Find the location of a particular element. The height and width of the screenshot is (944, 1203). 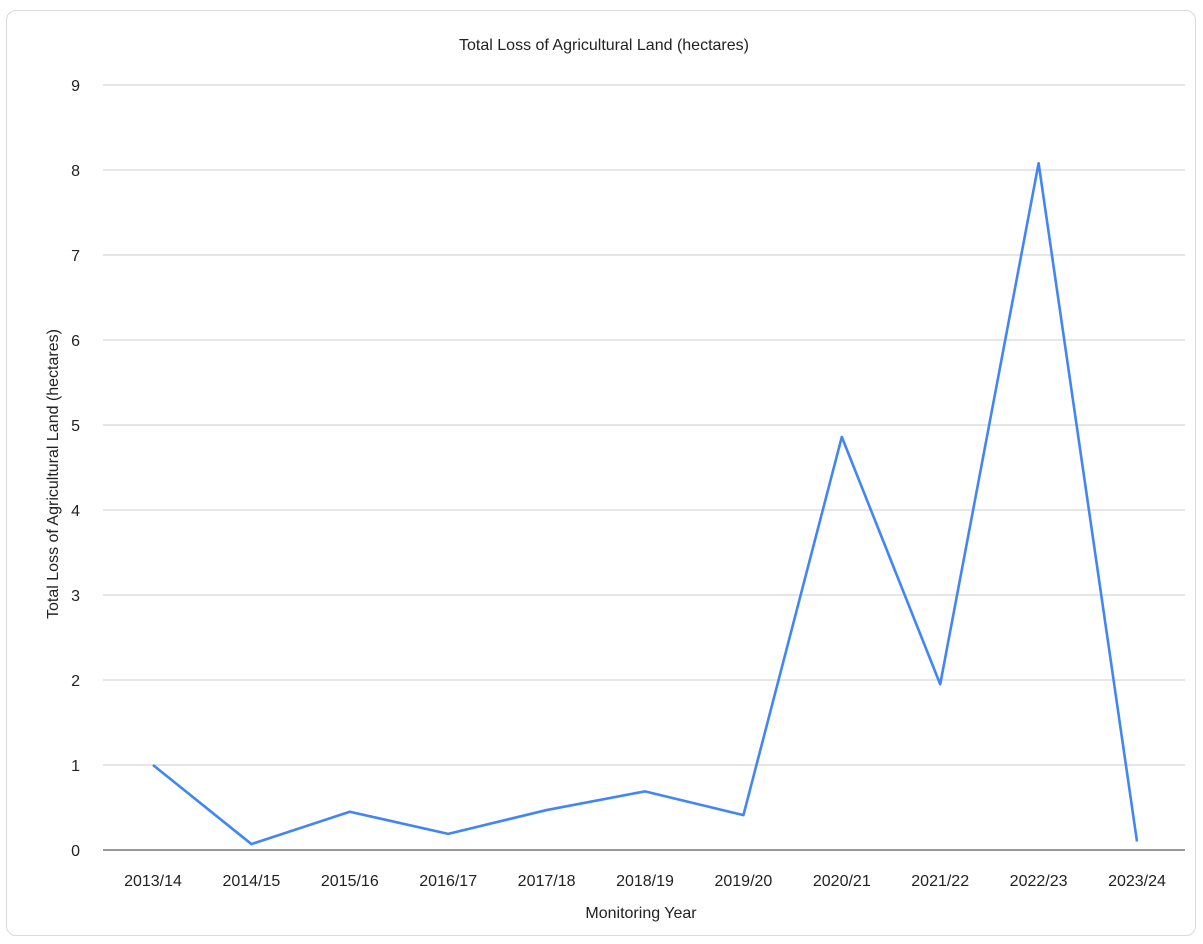

x-tick-label: 2019/20 is located at coordinates (743, 881).